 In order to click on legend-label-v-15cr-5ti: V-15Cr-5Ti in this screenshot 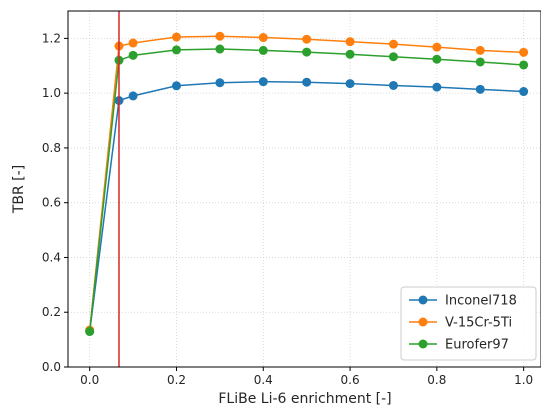, I will do `click(478, 323)`.